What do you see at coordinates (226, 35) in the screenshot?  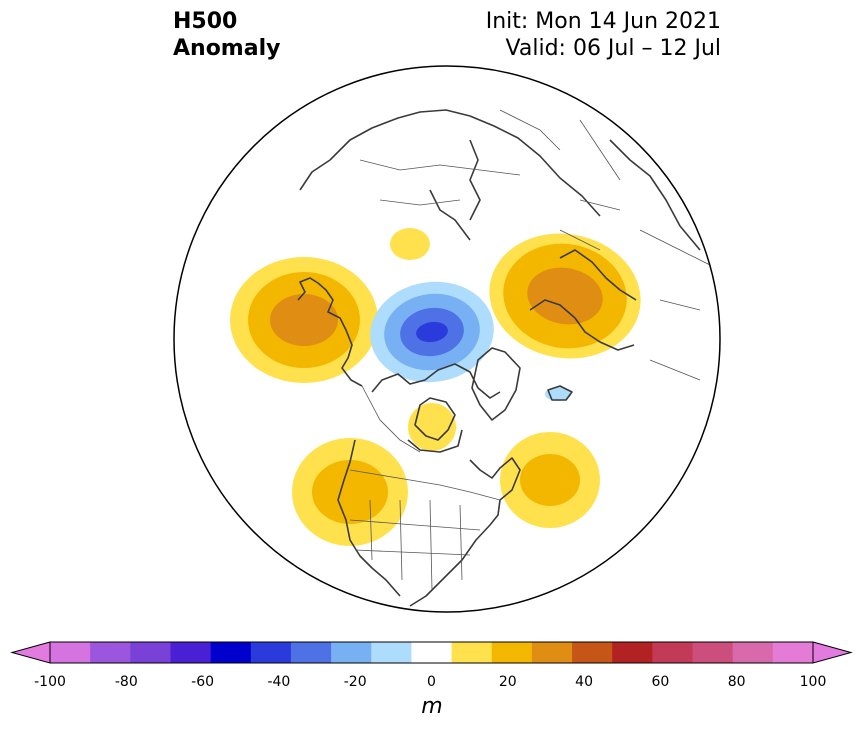 I see `chart-title-left: H500 Anomaly` at bounding box center [226, 35].